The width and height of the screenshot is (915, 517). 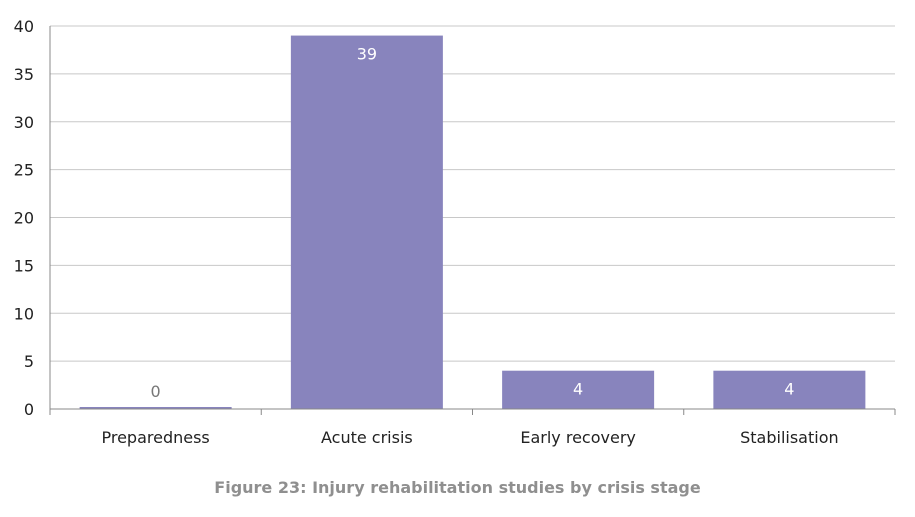 I want to click on y-tick-label: 25, so click(x=24, y=170).